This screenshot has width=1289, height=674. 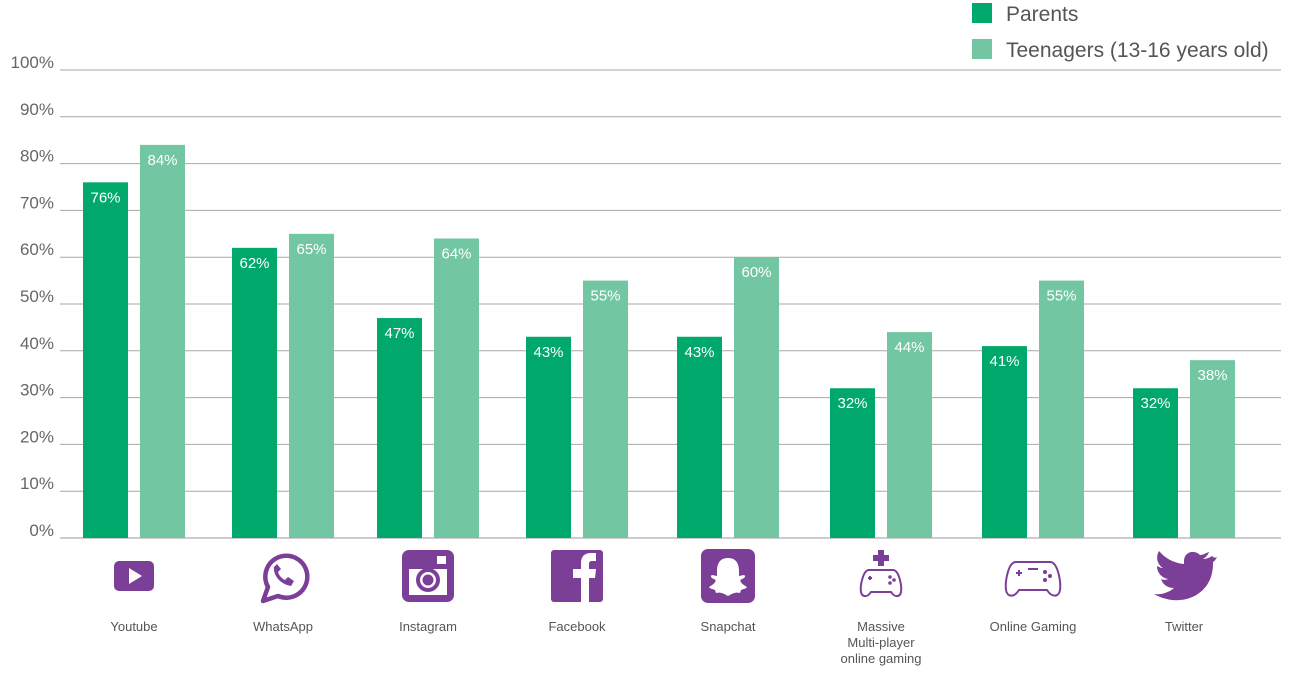 I want to click on instagram-icon, so click(x=428, y=576).